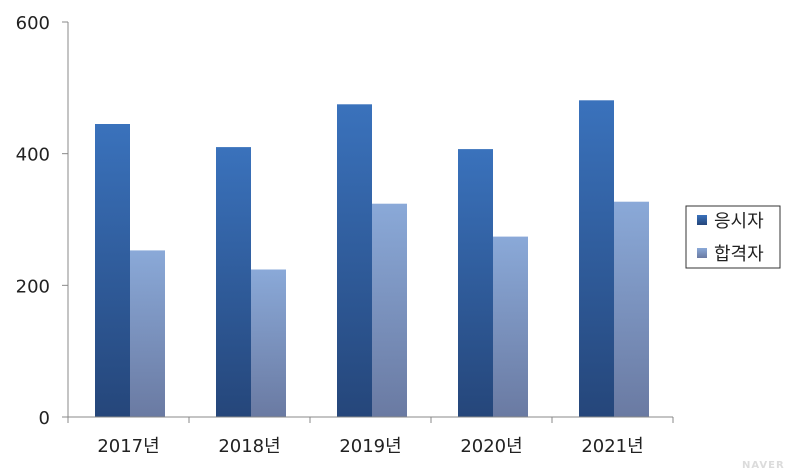  What do you see at coordinates (33, 286) in the screenshot?
I see `y-tick-label: 200` at bounding box center [33, 286].